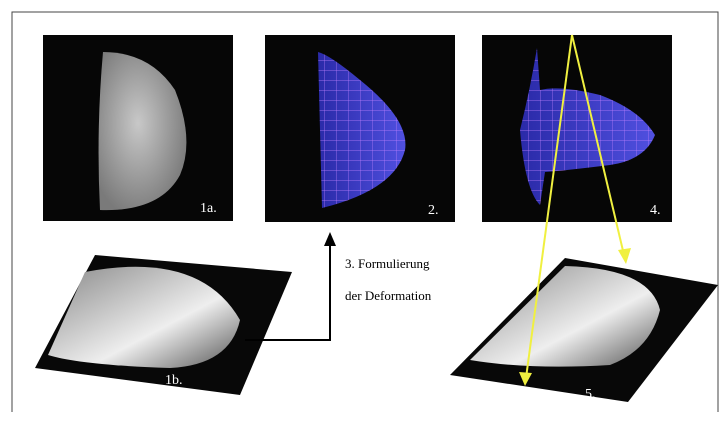 Image resolution: width=728 pixels, height=421 pixels. Describe the element at coordinates (360, 128) in the screenshot. I see `panel-2: 2.` at that location.